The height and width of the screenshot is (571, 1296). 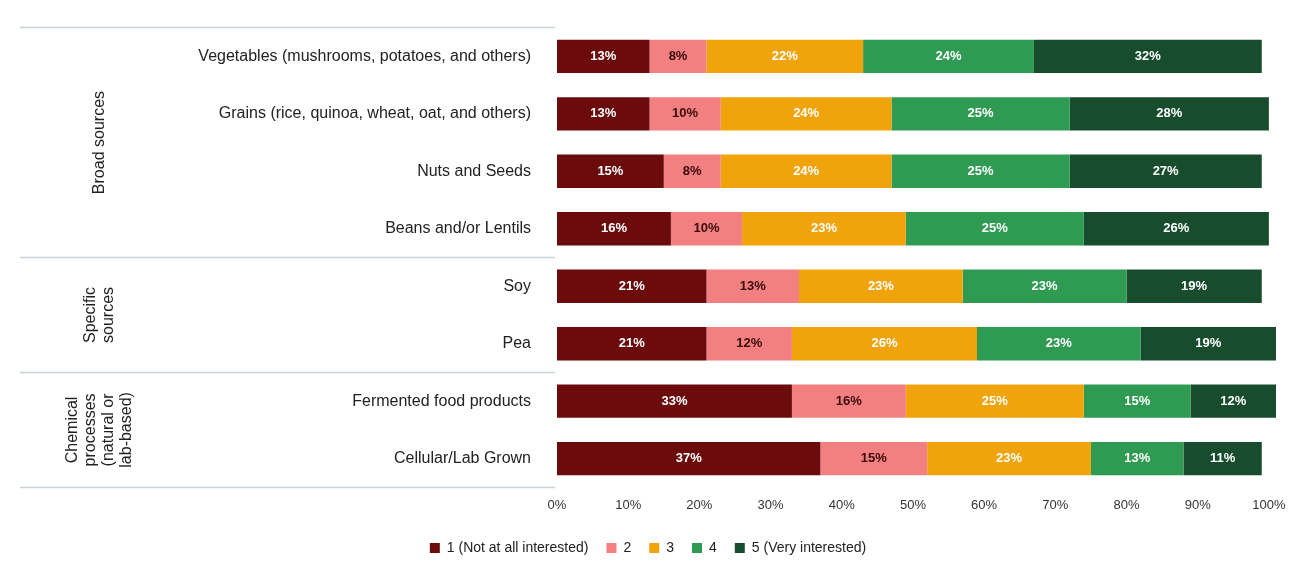 What do you see at coordinates (670, 546) in the screenshot?
I see `legend-label: 3` at bounding box center [670, 546].